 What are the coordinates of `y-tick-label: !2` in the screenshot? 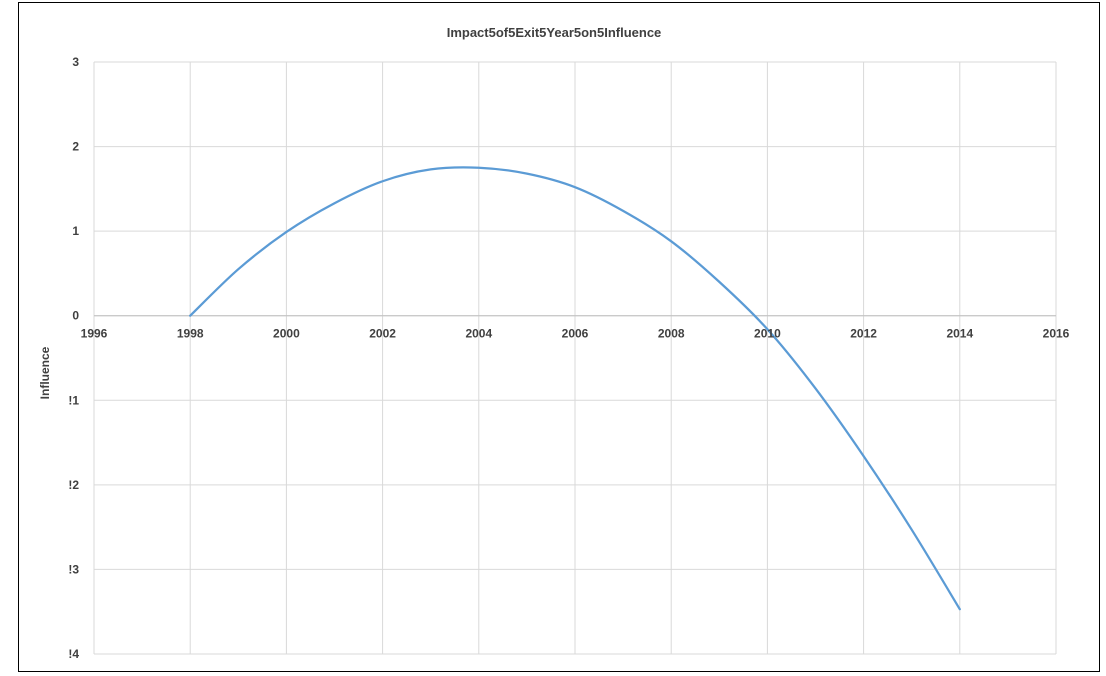 It's located at (73, 485).